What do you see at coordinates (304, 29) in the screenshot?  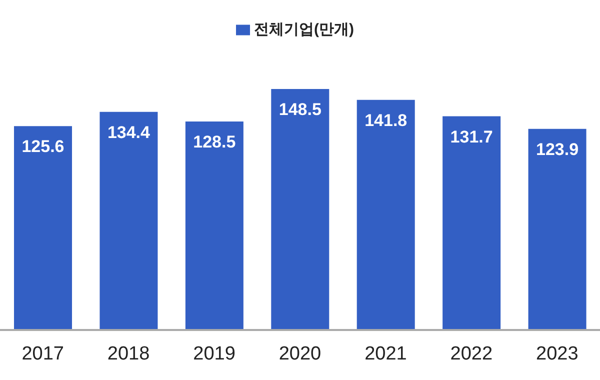 I see `legend-label: 전체기업(만개)` at bounding box center [304, 29].